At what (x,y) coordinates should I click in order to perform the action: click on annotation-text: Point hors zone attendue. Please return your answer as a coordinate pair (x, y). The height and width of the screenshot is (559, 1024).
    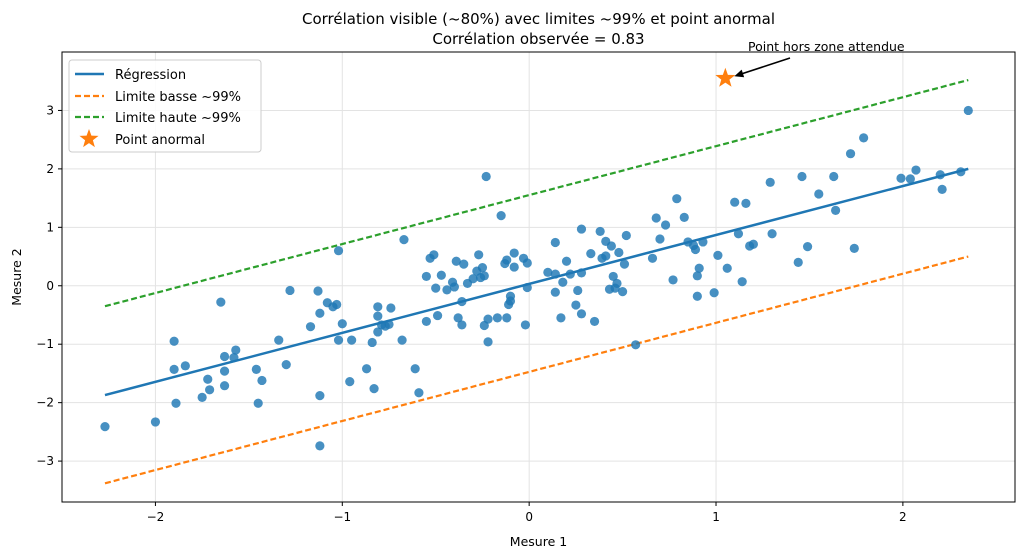
    Looking at the image, I should click on (826, 46).